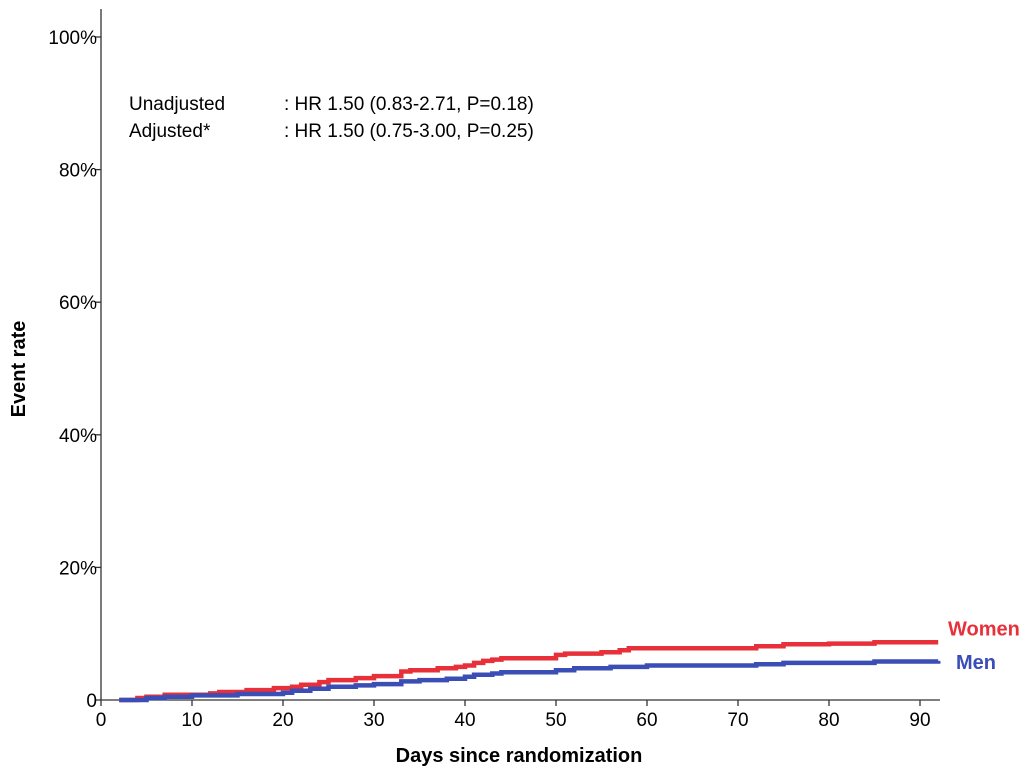 This screenshot has height=771, width=1035. I want to click on y-tick-label: 20%, so click(78, 568).